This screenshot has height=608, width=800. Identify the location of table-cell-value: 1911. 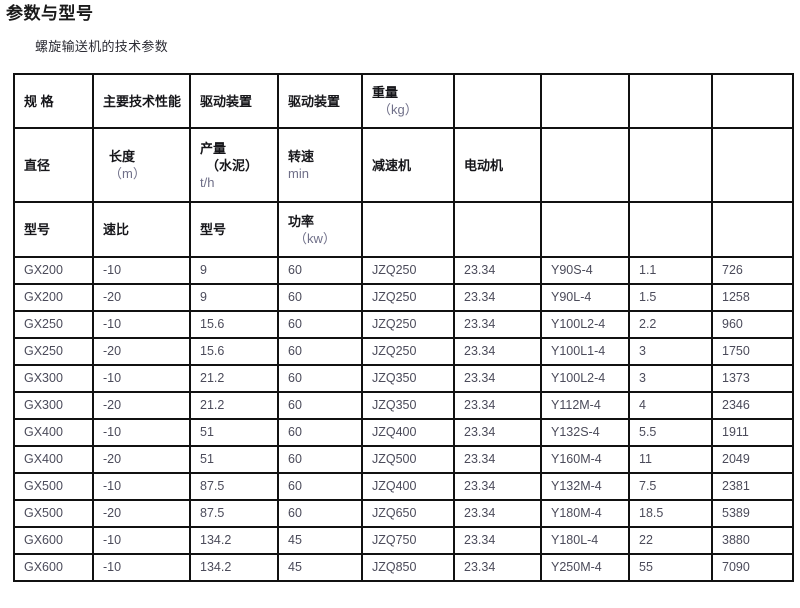
(735, 432).